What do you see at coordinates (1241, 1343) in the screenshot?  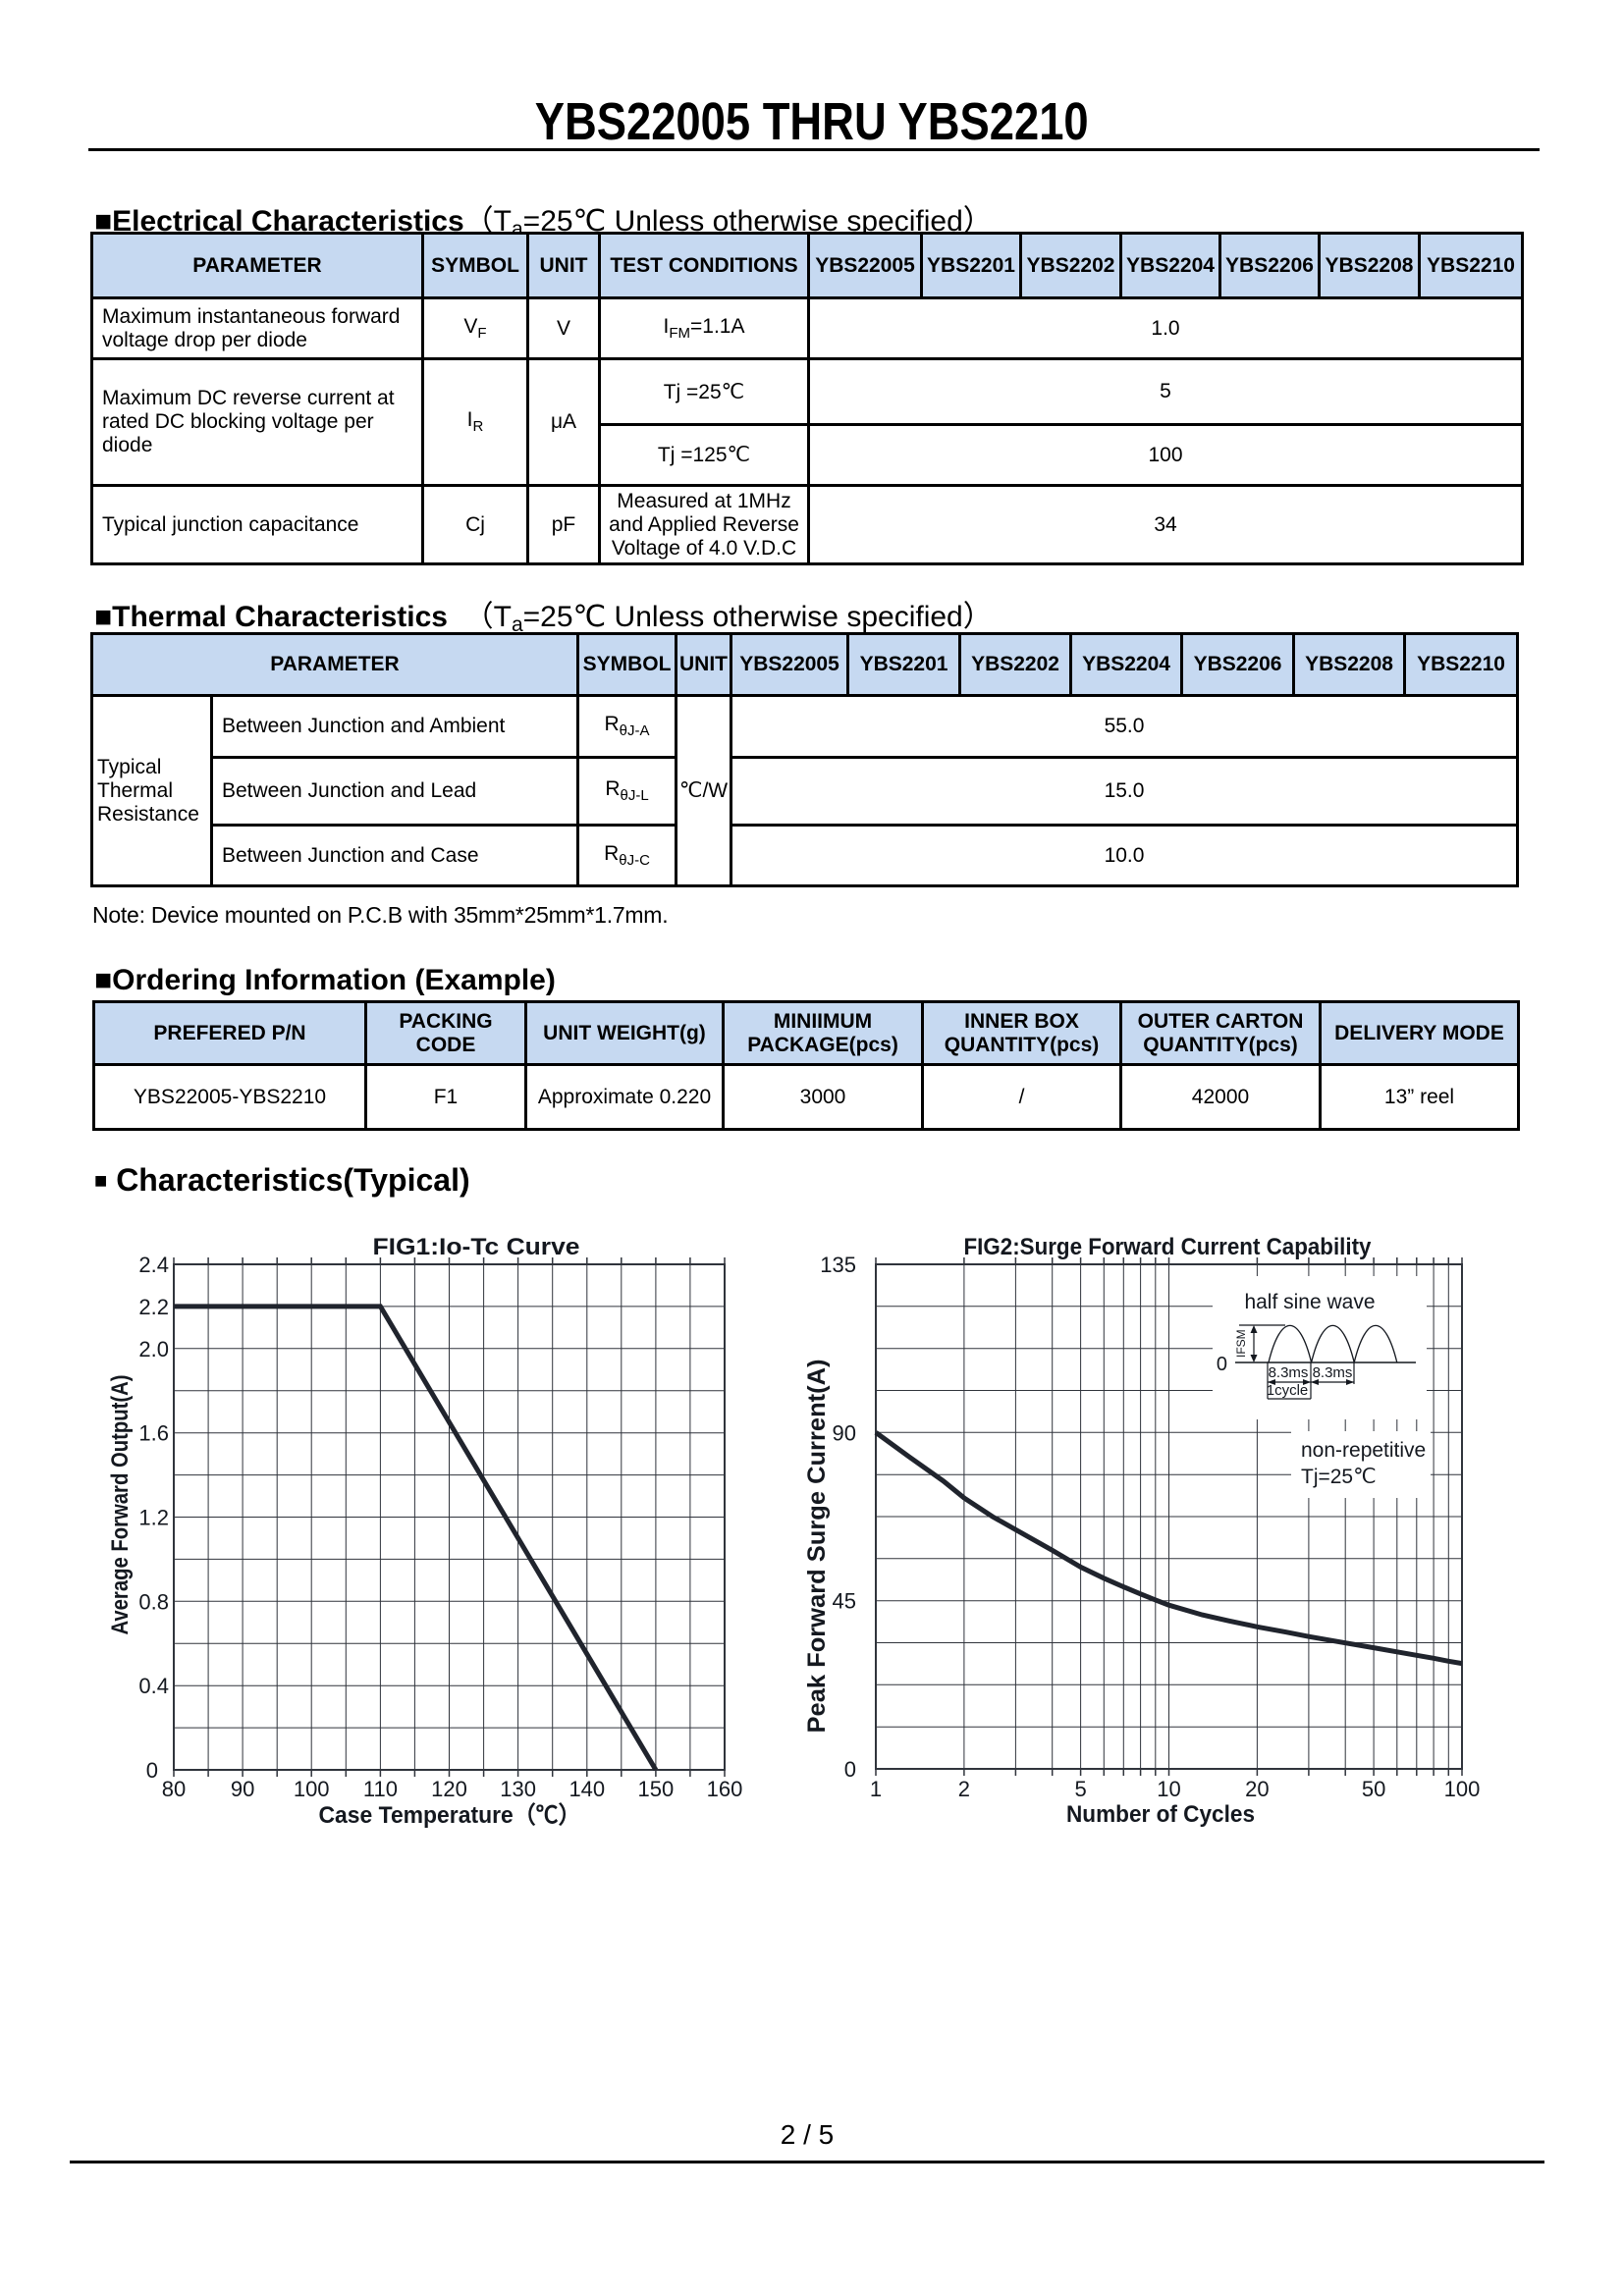 I see `svg-text: IFSM` at bounding box center [1241, 1343].